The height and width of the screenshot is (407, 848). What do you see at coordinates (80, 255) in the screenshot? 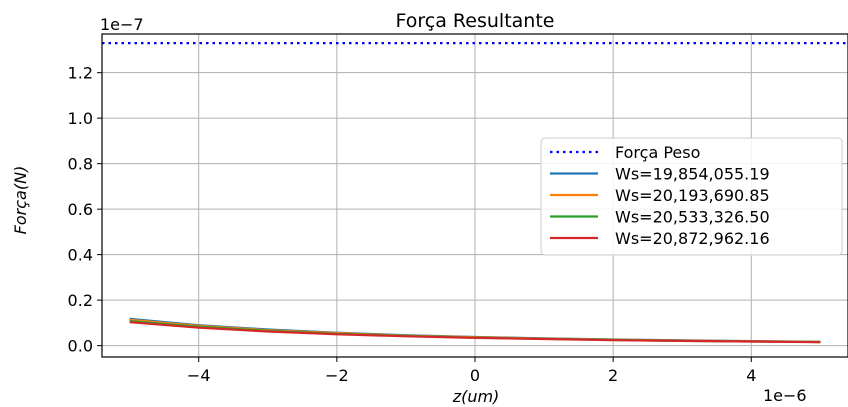
I see `y-tick-label: 0.4` at bounding box center [80, 255].